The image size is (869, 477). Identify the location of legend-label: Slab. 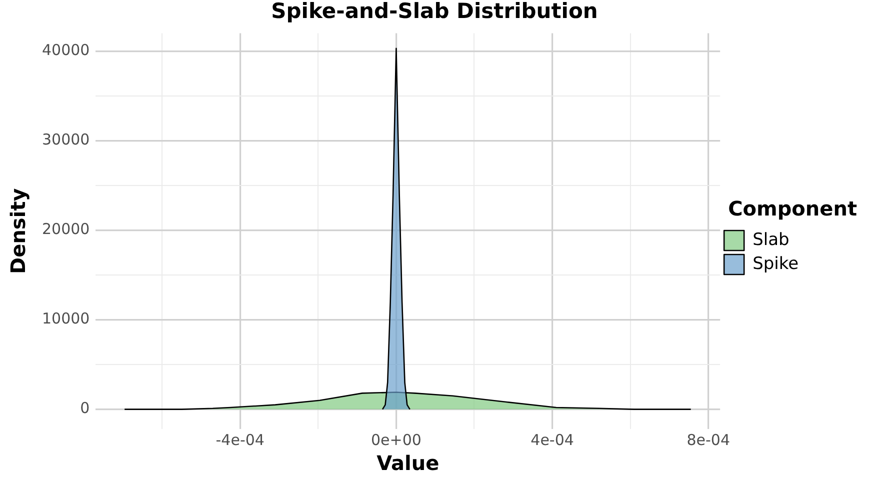
(771, 240).